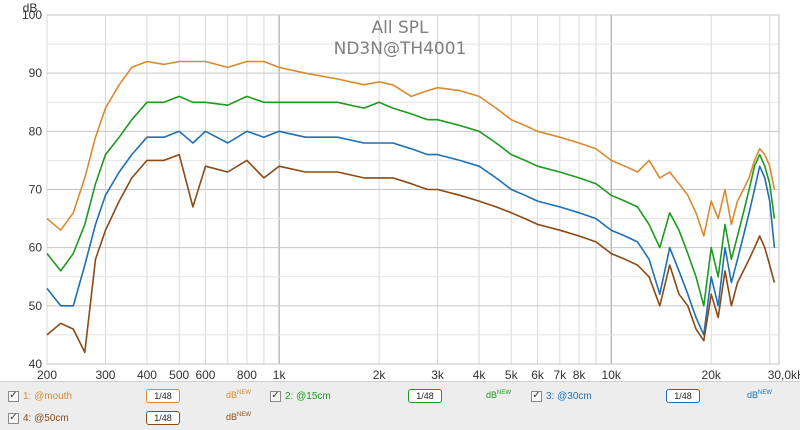  I want to click on y-tick-label: 70, so click(36, 190).